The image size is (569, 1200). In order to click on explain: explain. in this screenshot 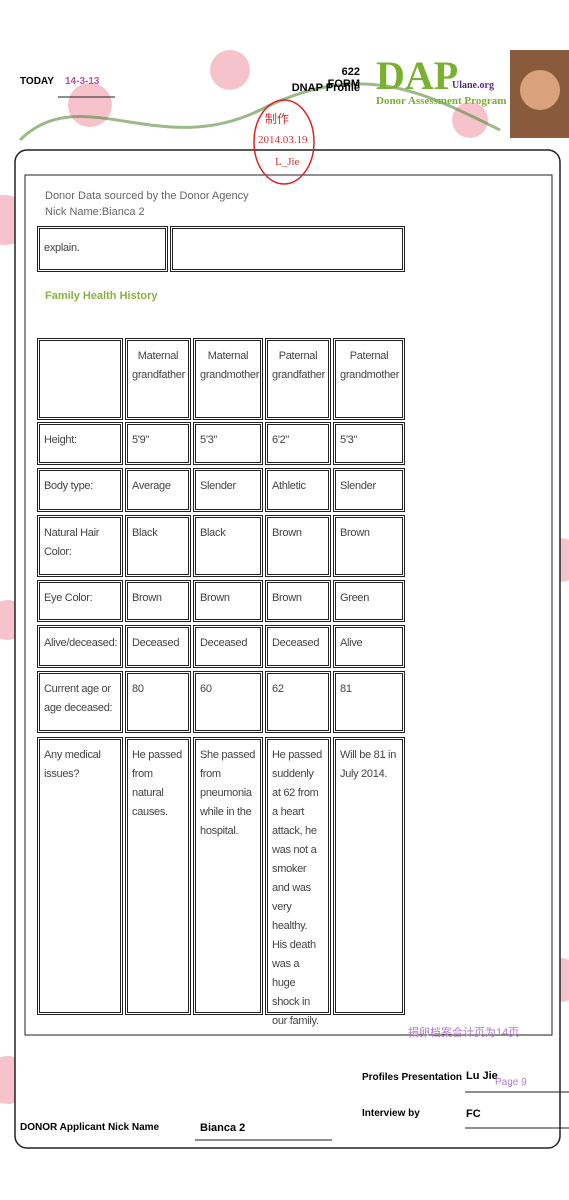, I will do `click(102, 249)`.